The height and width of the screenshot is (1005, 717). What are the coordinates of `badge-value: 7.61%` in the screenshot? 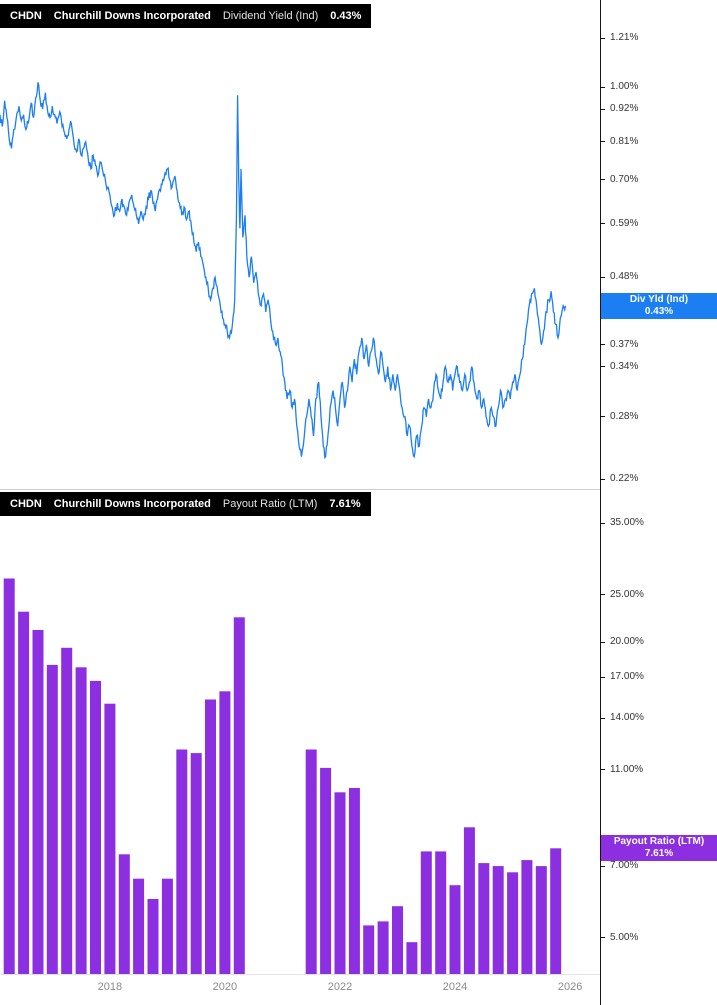 It's located at (659, 854).